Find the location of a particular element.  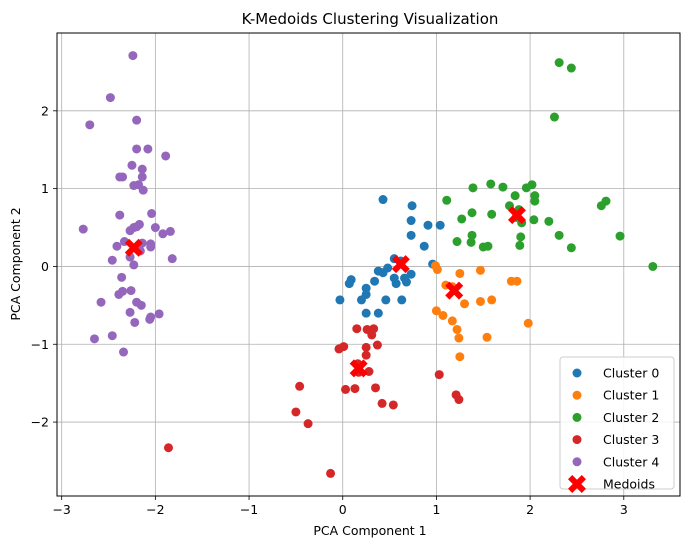

legend-label: Cluster 3 is located at coordinates (631, 439).